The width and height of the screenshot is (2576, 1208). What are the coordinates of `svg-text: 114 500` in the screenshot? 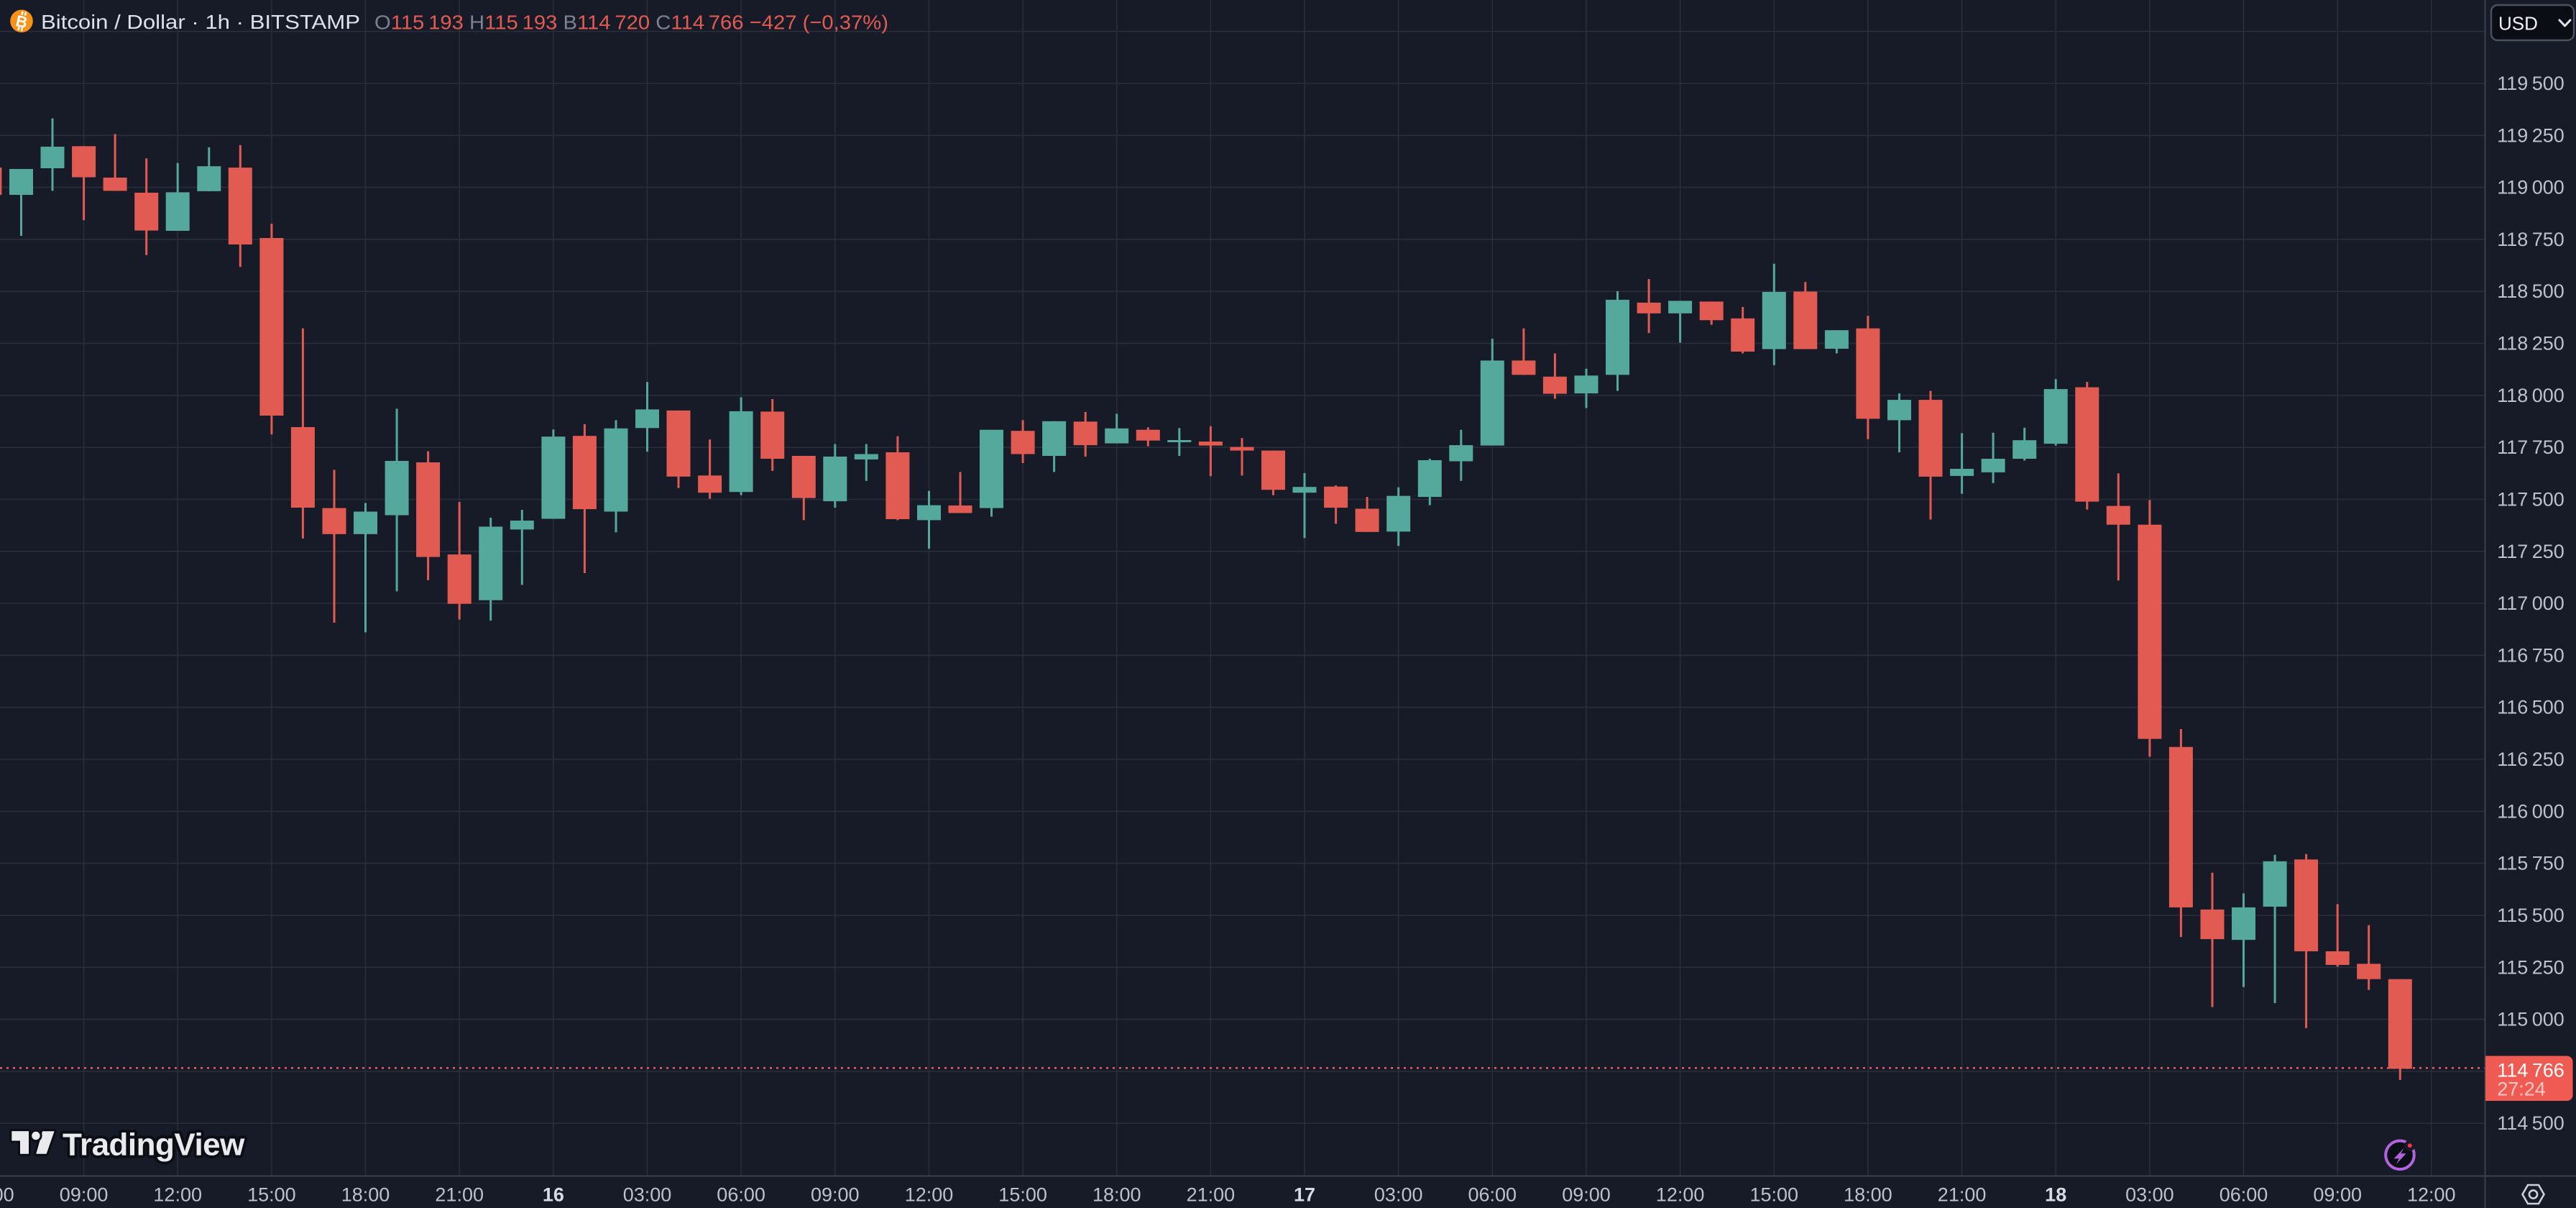 It's located at (2530, 1123).